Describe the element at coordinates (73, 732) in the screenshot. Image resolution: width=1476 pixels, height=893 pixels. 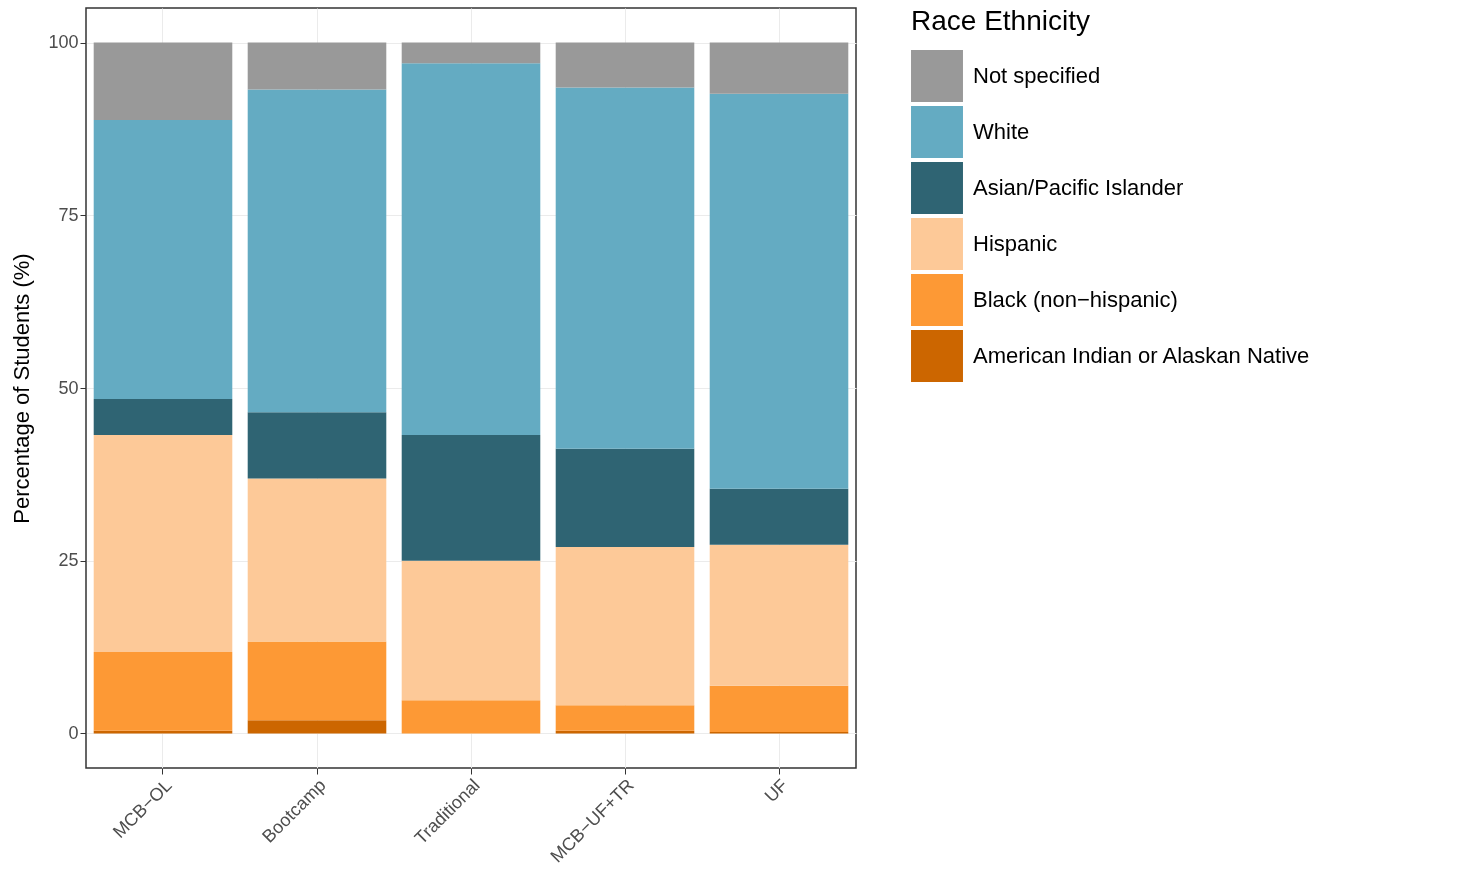
I see `y-tick-label: 0` at that location.